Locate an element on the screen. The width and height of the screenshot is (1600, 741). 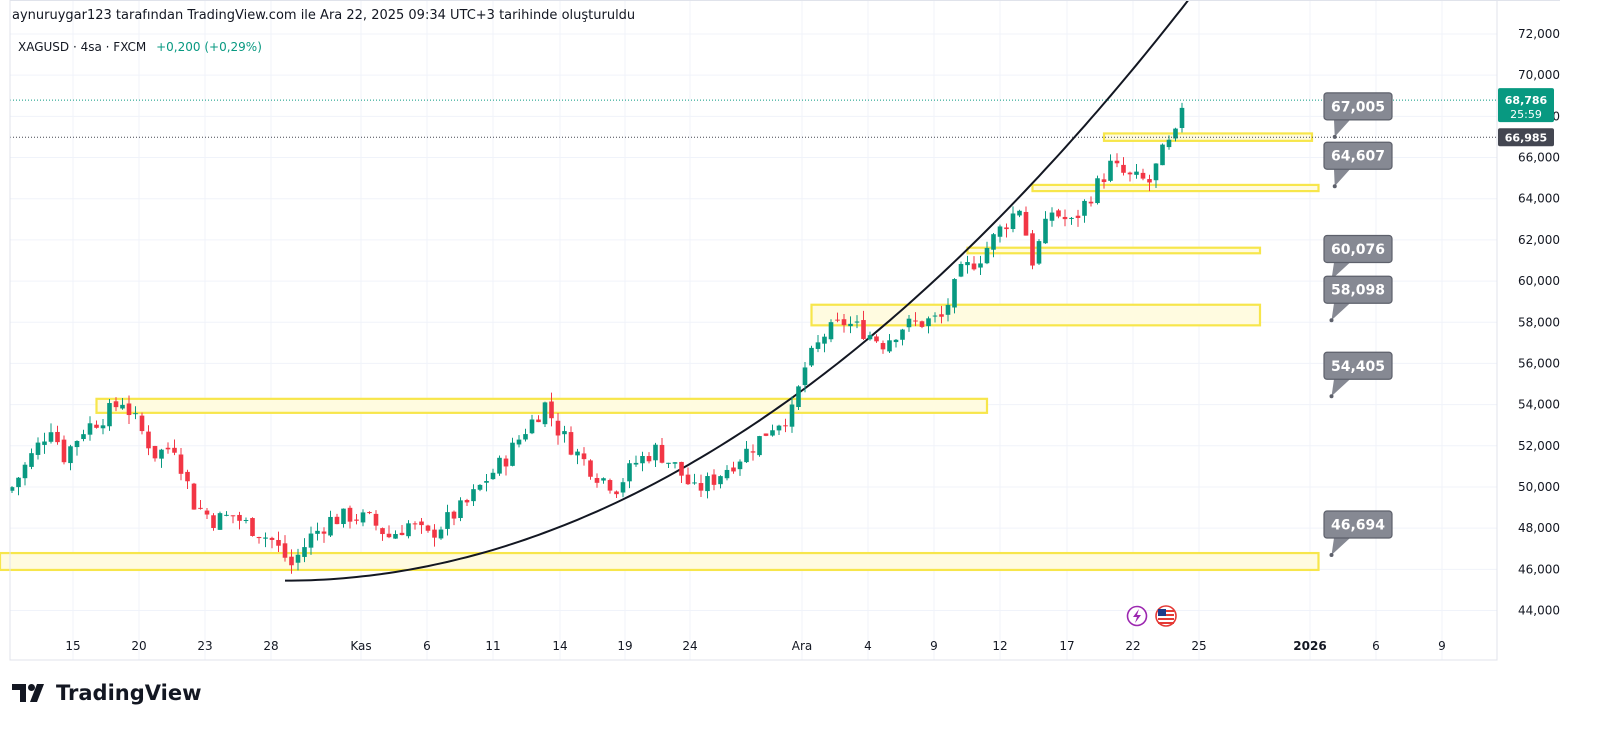
time-tick-label: 25 is located at coordinates (1198, 646).